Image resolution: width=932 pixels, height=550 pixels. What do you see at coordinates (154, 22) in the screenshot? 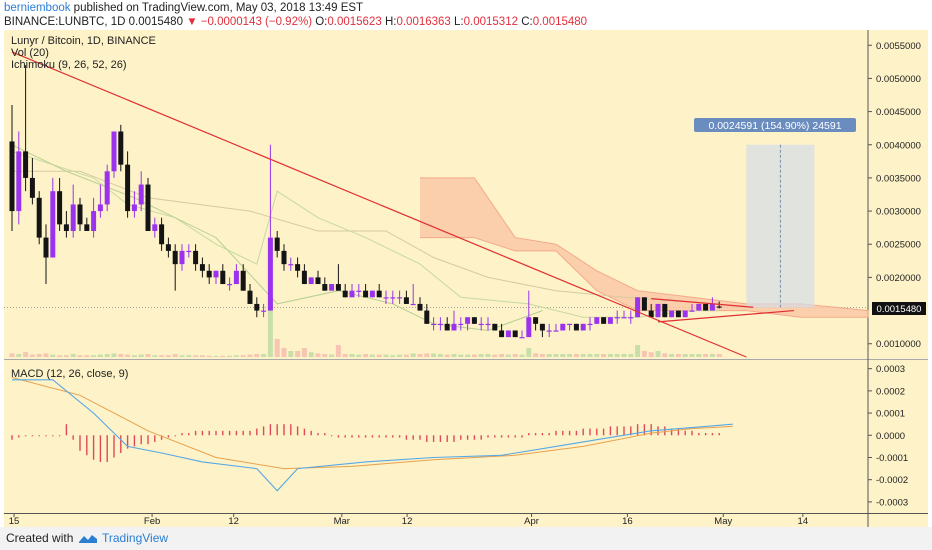
I see `last-price: 0.0015480` at bounding box center [154, 22].